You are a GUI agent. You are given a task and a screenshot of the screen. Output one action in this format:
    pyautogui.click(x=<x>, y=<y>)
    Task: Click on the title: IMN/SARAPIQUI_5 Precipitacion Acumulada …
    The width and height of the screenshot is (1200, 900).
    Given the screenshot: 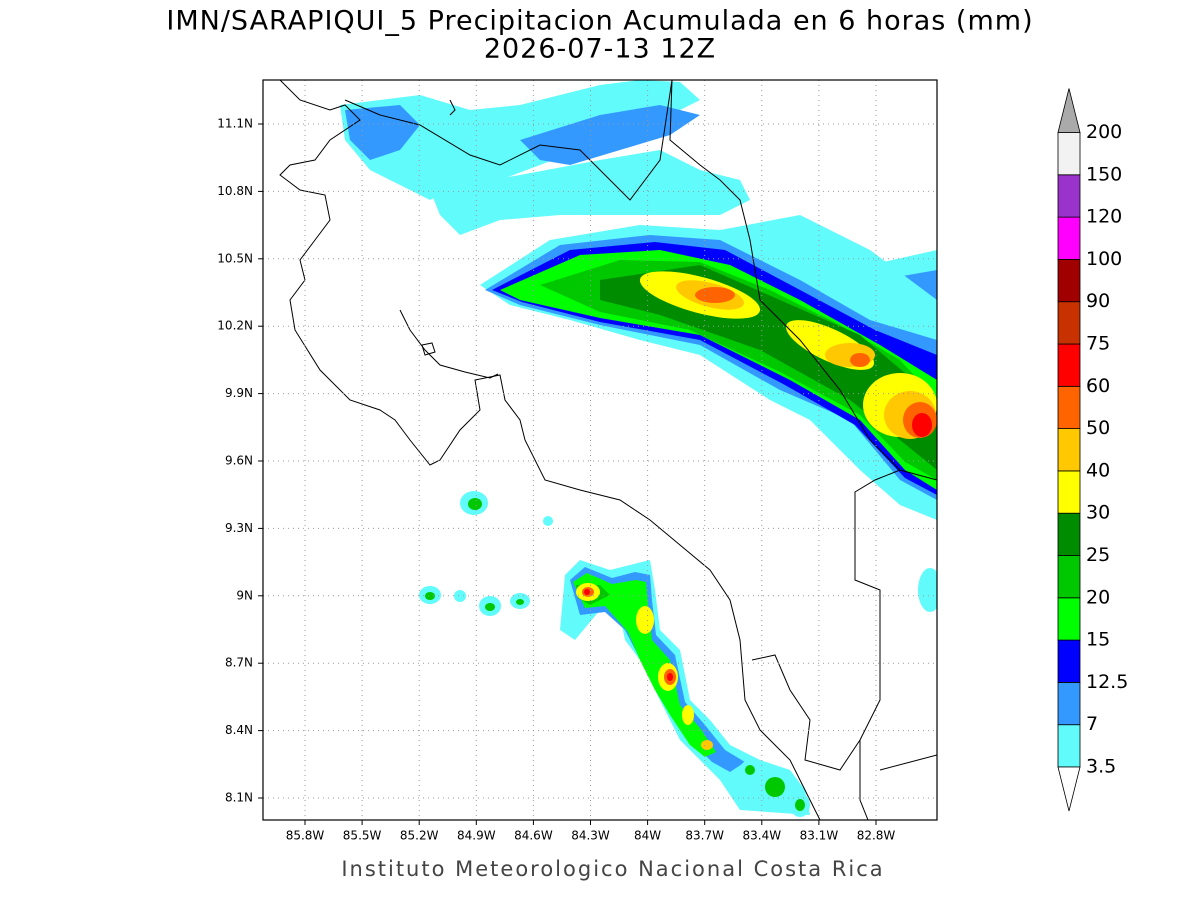 What is the action you would take?
    pyautogui.click(x=599, y=21)
    